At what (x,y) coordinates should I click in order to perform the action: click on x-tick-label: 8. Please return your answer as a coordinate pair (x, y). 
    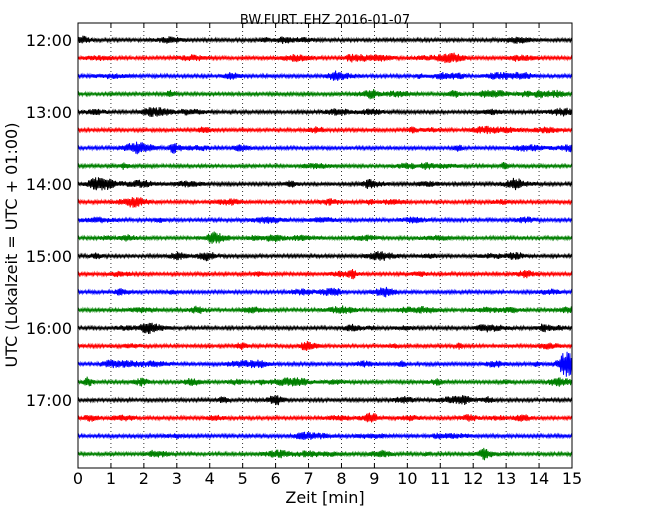
    Looking at the image, I should click on (341, 478).